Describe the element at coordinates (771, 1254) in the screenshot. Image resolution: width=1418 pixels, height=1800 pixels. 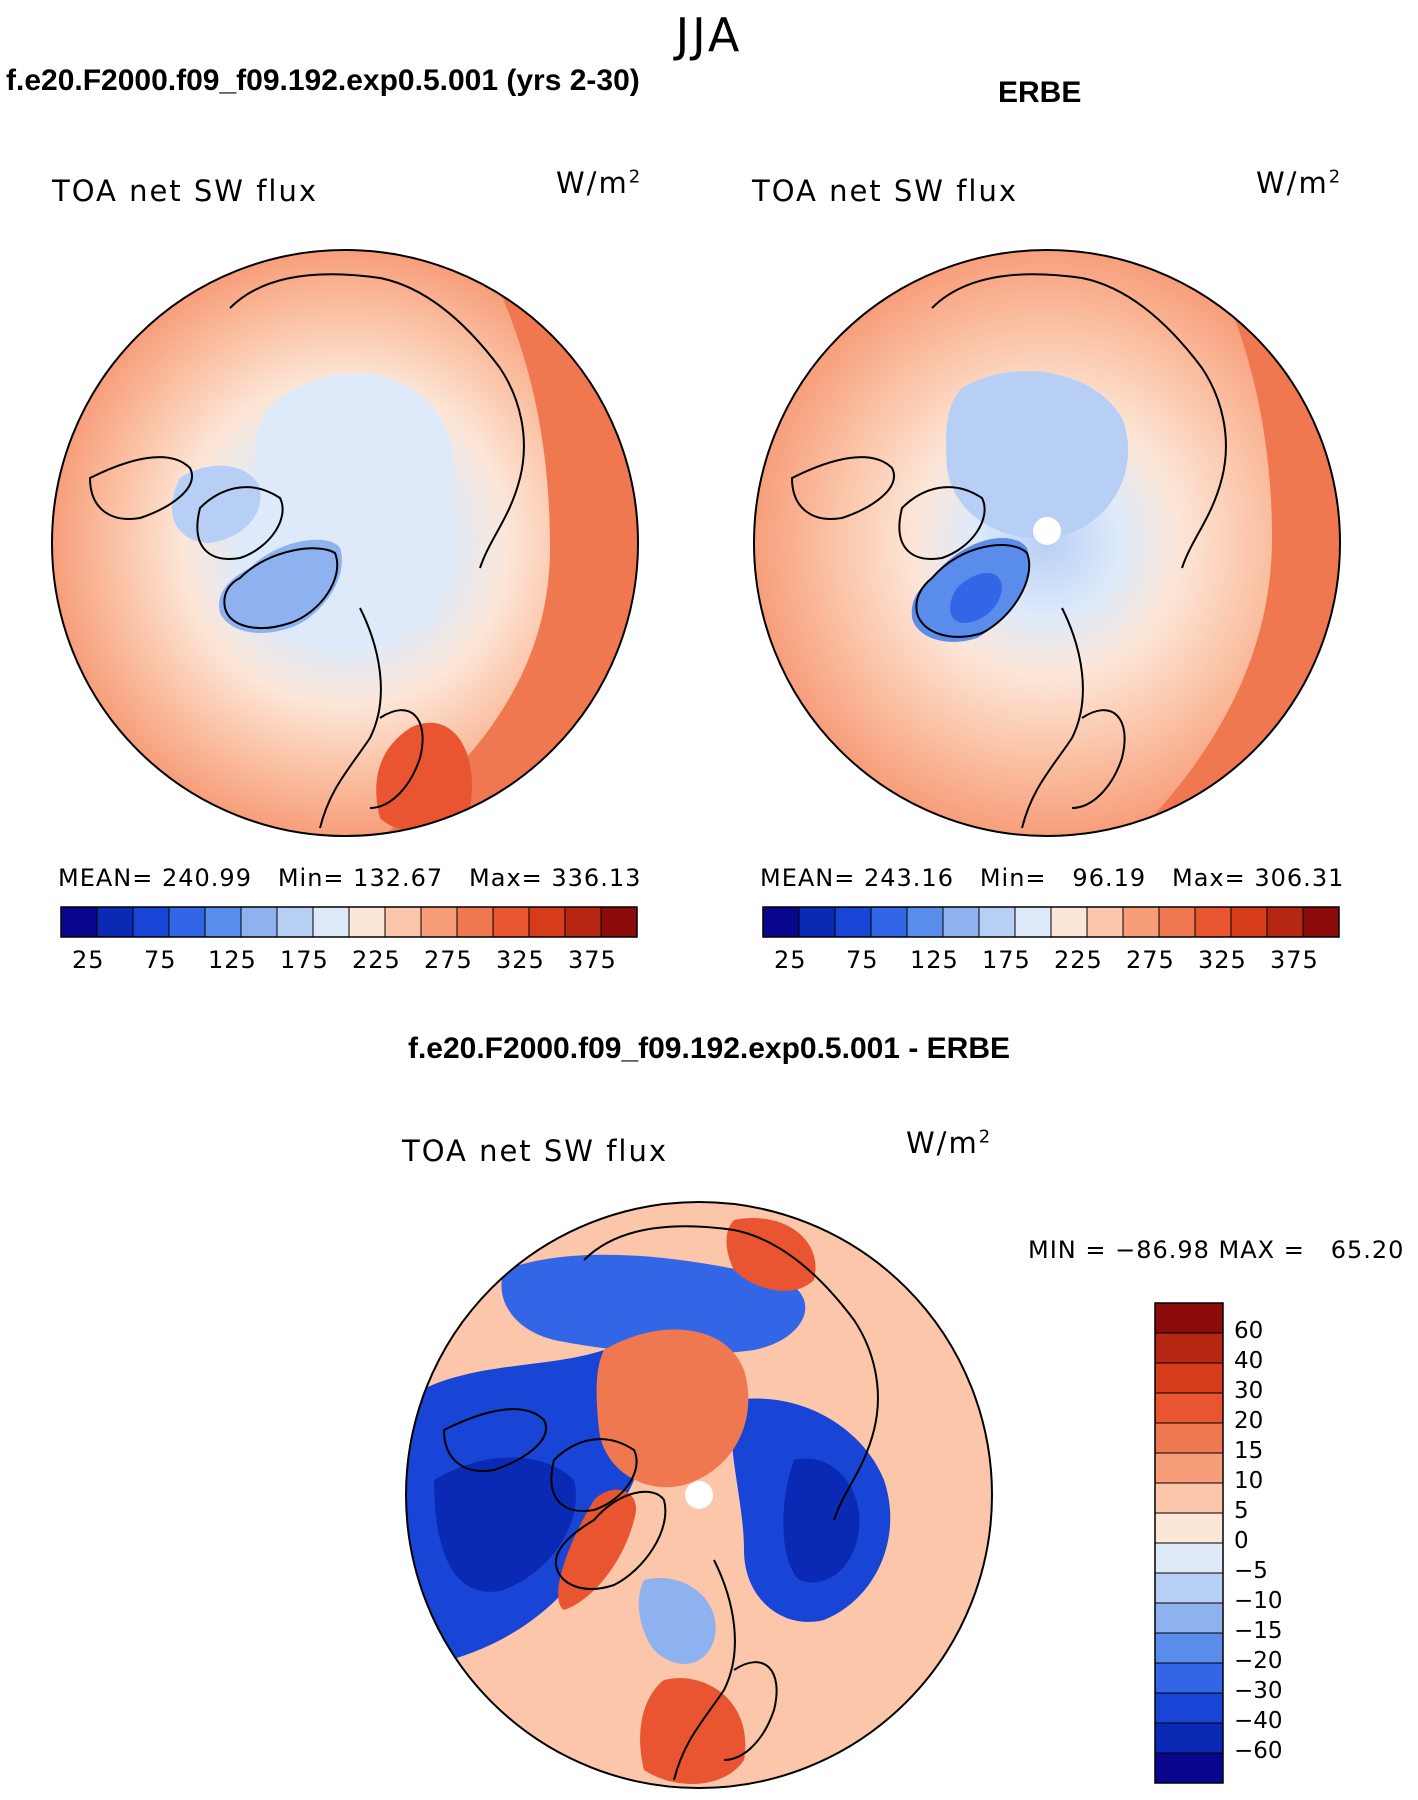
I see `pos-siberia` at that location.